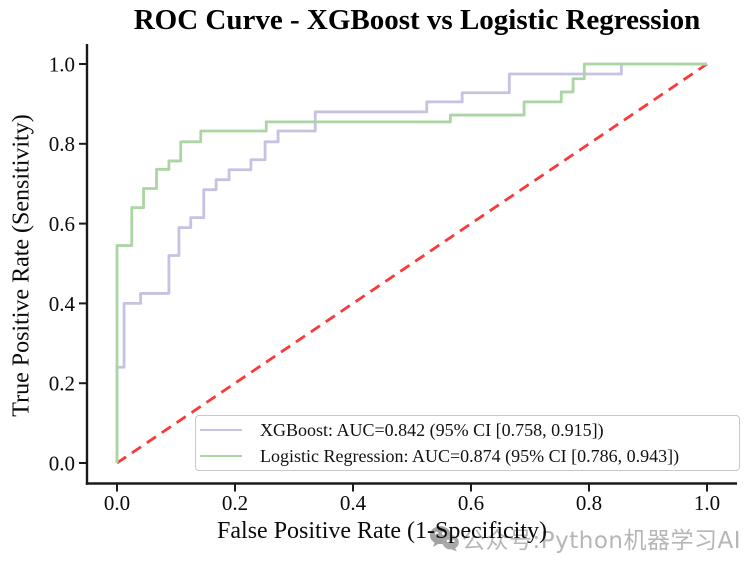 The width and height of the screenshot is (750, 568). I want to click on legend-line-sample-xgboost, so click(221, 430).